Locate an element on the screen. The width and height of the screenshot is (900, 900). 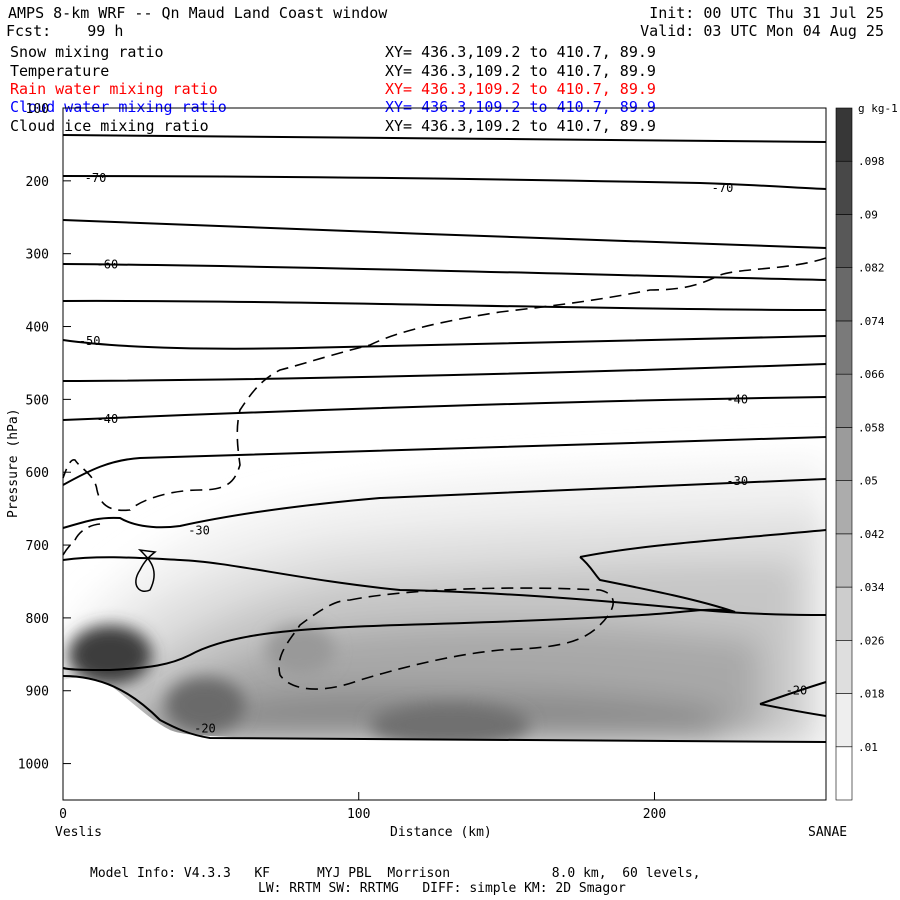
y-tick-label: 400 is located at coordinates (37, 328).